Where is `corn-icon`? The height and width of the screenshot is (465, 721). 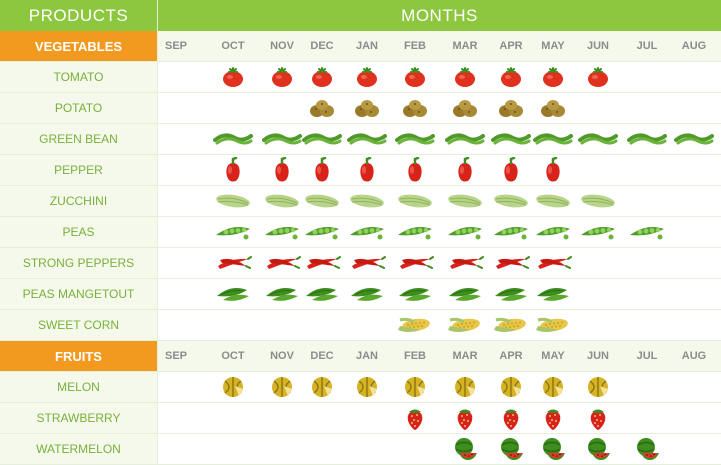 corn-icon is located at coordinates (553, 325).